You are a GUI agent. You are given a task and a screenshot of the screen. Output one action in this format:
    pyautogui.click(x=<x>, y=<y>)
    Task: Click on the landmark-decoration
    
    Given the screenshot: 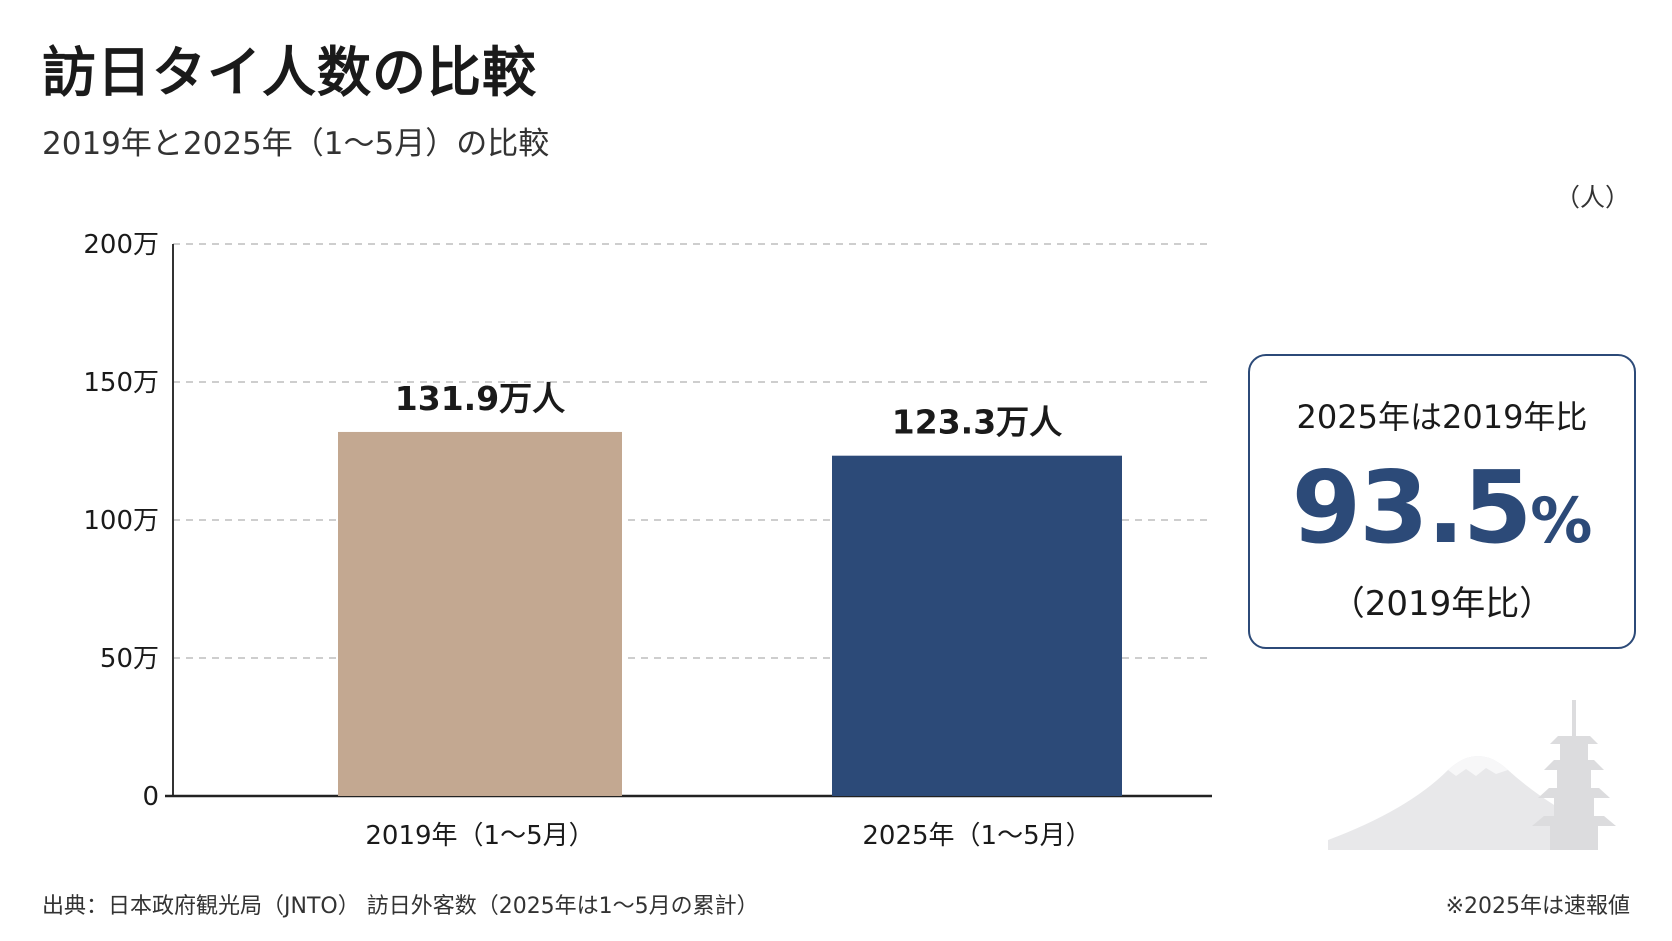 What is the action you would take?
    pyautogui.click(x=1472, y=775)
    